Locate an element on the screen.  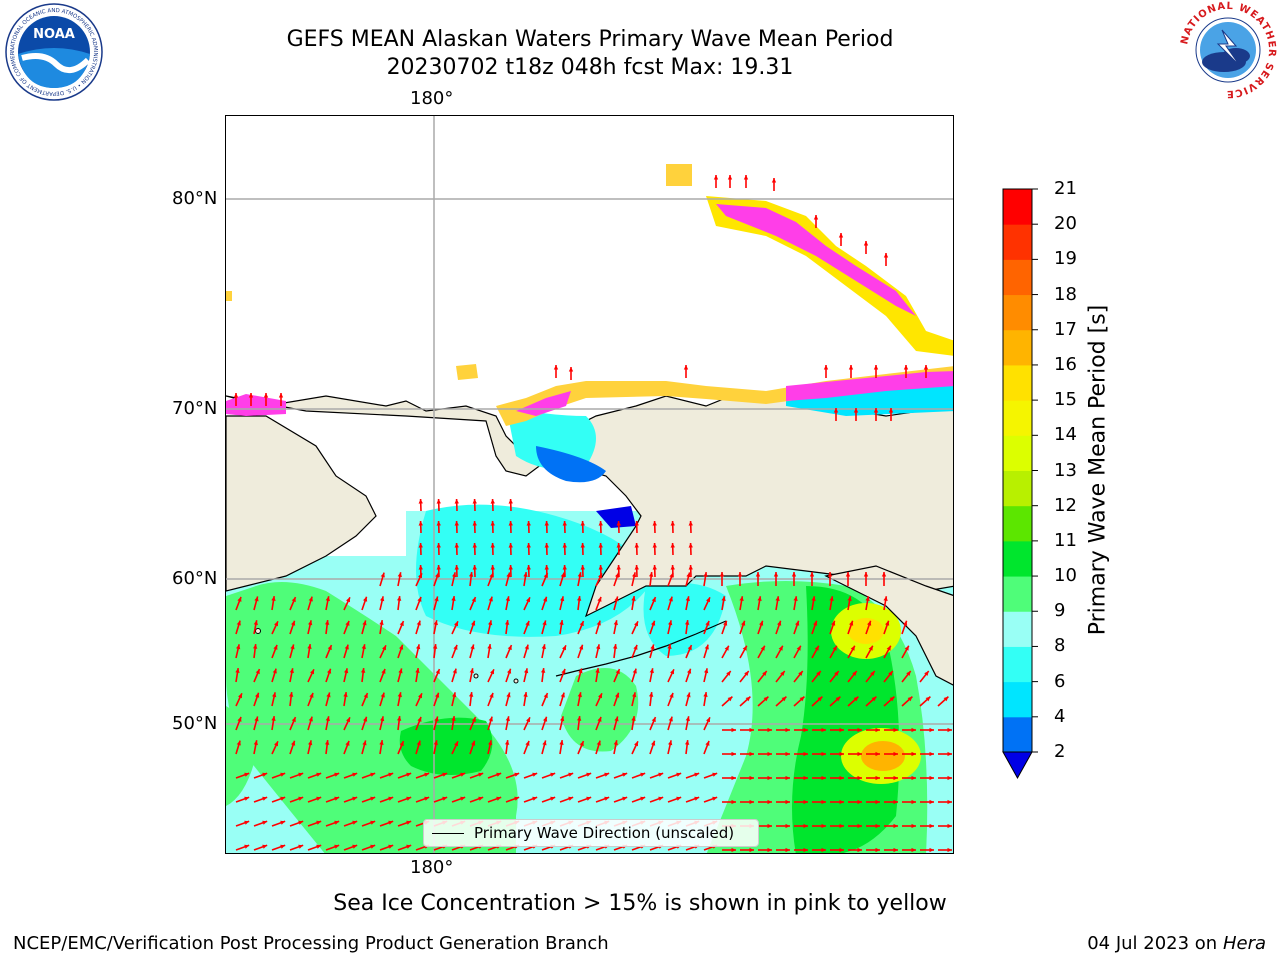
colorbar-tick-label: 21 is located at coordinates (1065, 188).